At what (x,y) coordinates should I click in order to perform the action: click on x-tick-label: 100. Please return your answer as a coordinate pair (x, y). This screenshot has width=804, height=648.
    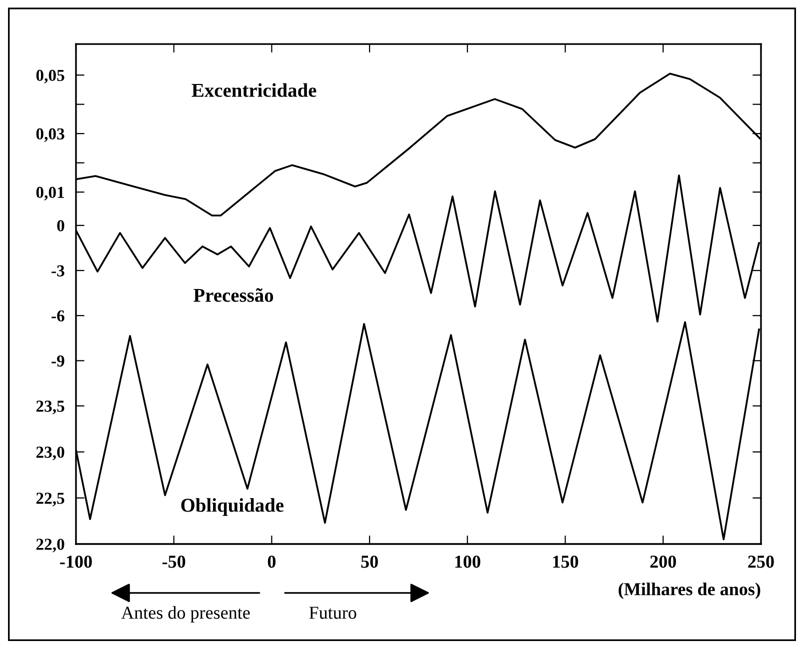
    Looking at the image, I should click on (467, 562).